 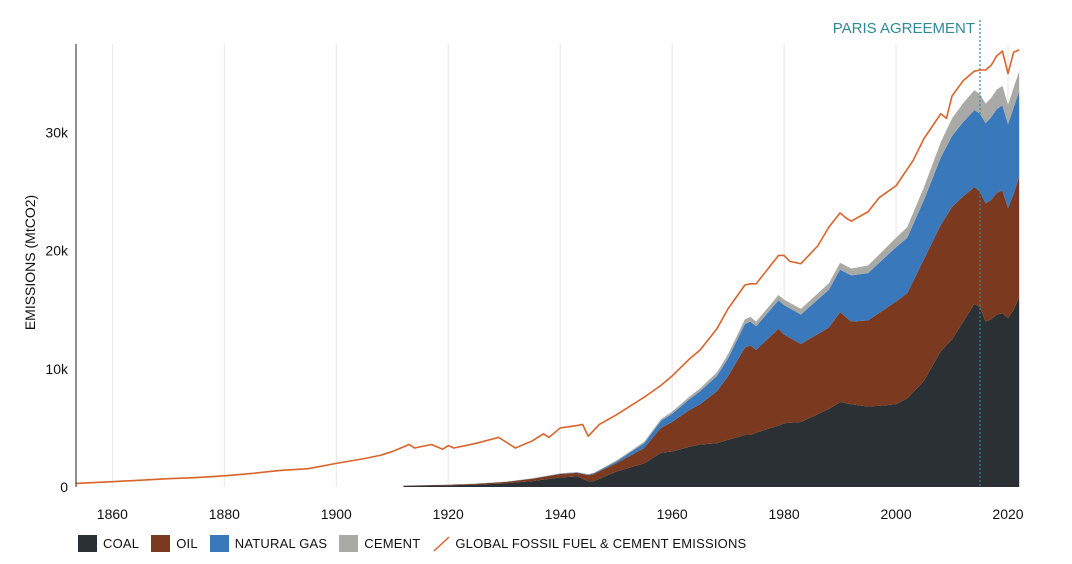 What do you see at coordinates (392, 543) in the screenshot?
I see `legend-label-cement: CEMENT` at bounding box center [392, 543].